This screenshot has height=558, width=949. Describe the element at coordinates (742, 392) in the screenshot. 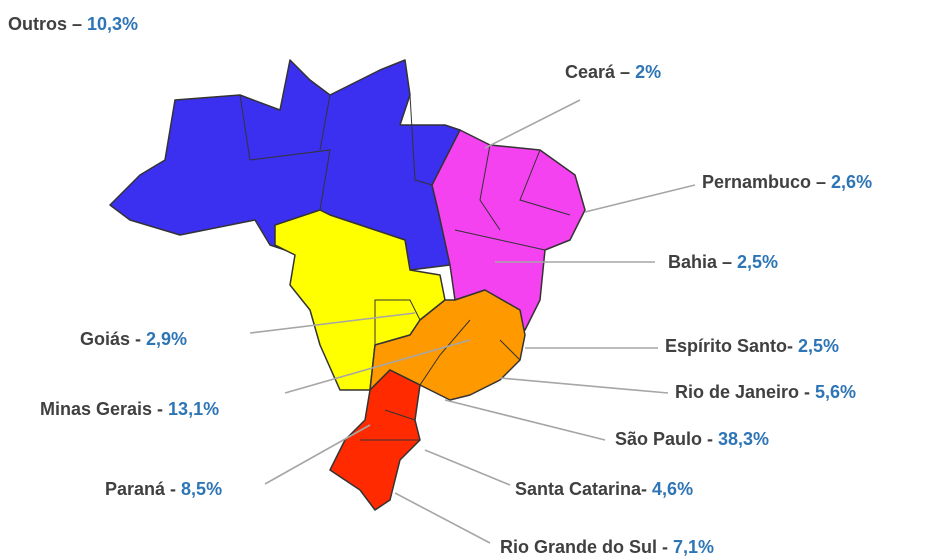

I see `region-name: Rio de Janeiro -` at that location.